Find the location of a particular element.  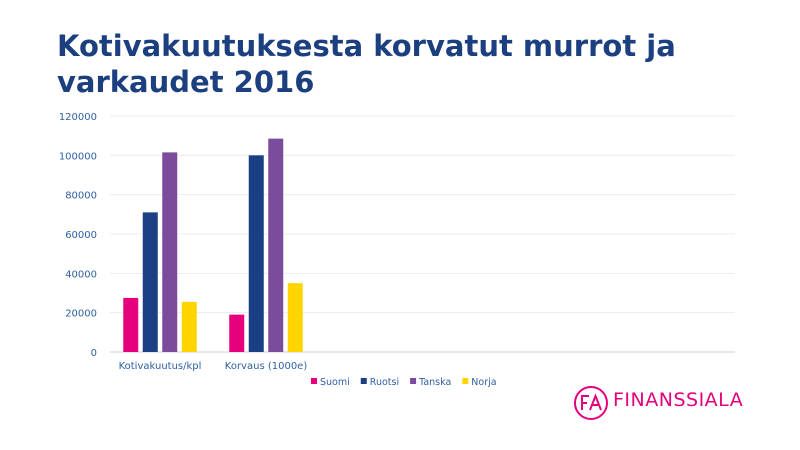

finanssiala-logo: FINANSSIALA is located at coordinates (668, 403).